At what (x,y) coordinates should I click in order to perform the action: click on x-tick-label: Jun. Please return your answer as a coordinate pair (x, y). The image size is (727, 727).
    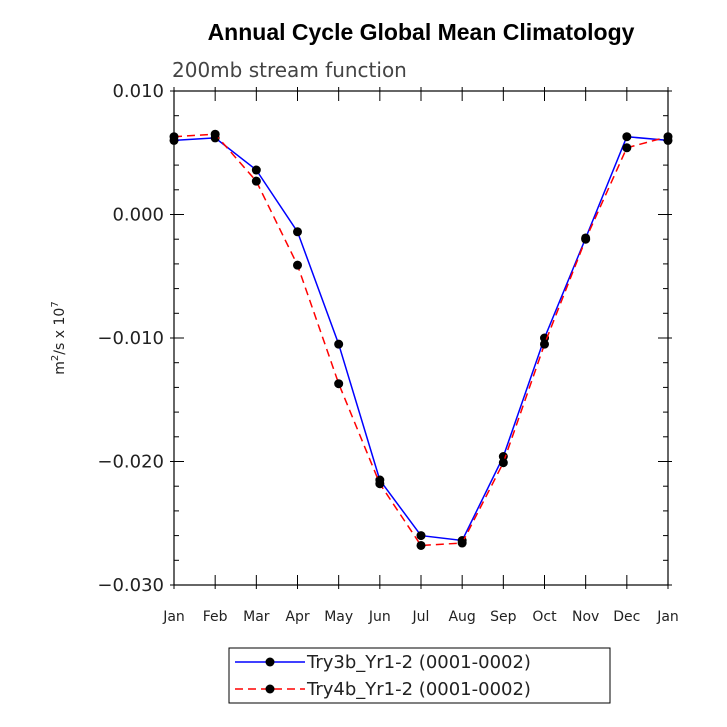
    Looking at the image, I should click on (379, 617).